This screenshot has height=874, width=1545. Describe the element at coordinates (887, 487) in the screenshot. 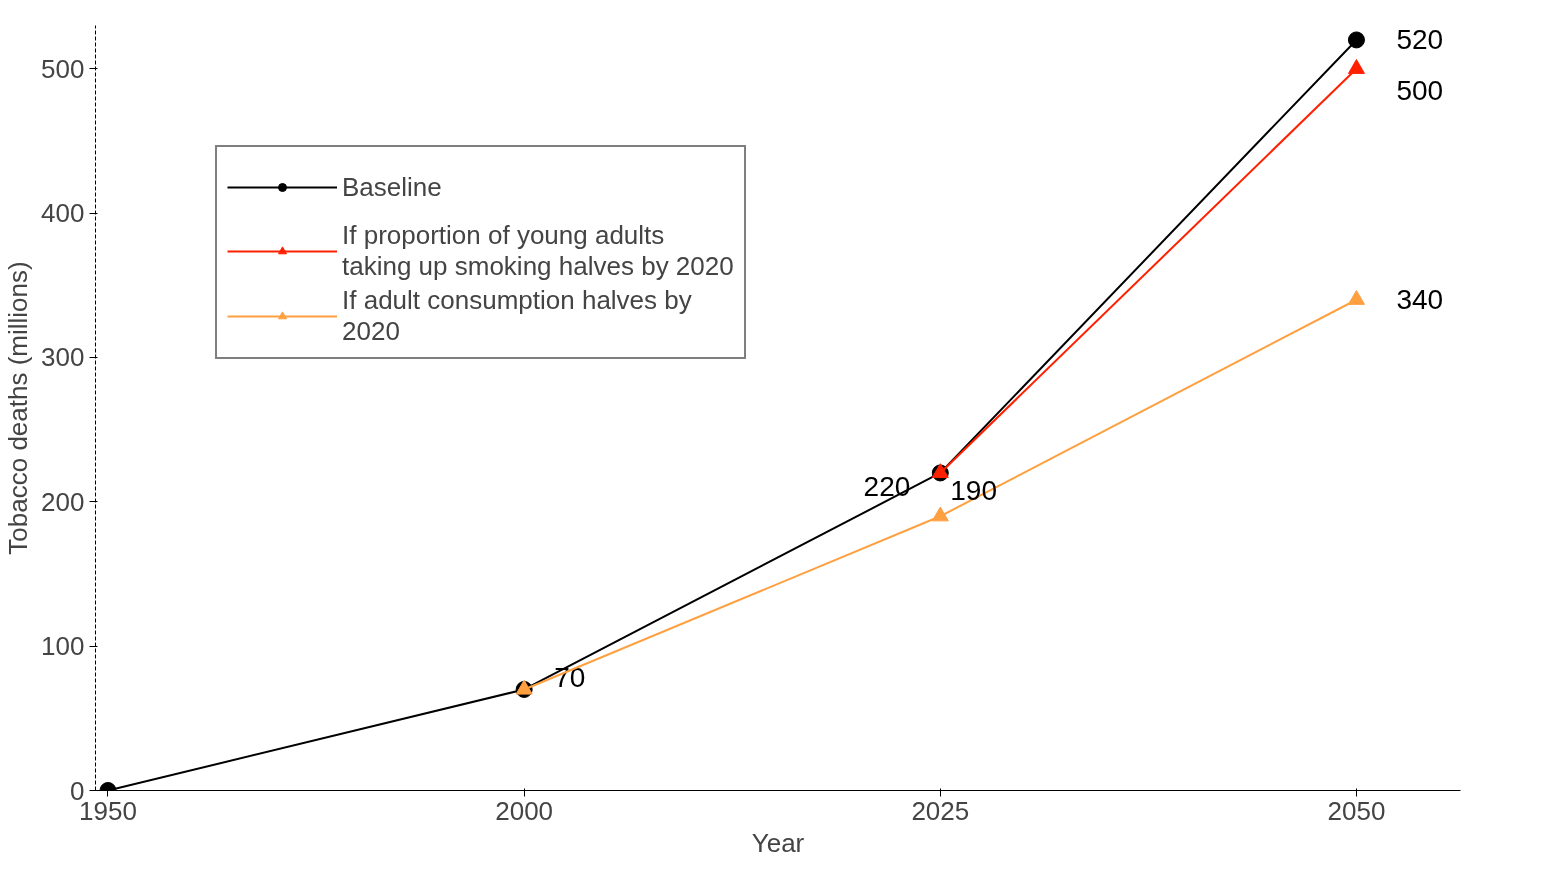

I see `data-label: 220` at that location.